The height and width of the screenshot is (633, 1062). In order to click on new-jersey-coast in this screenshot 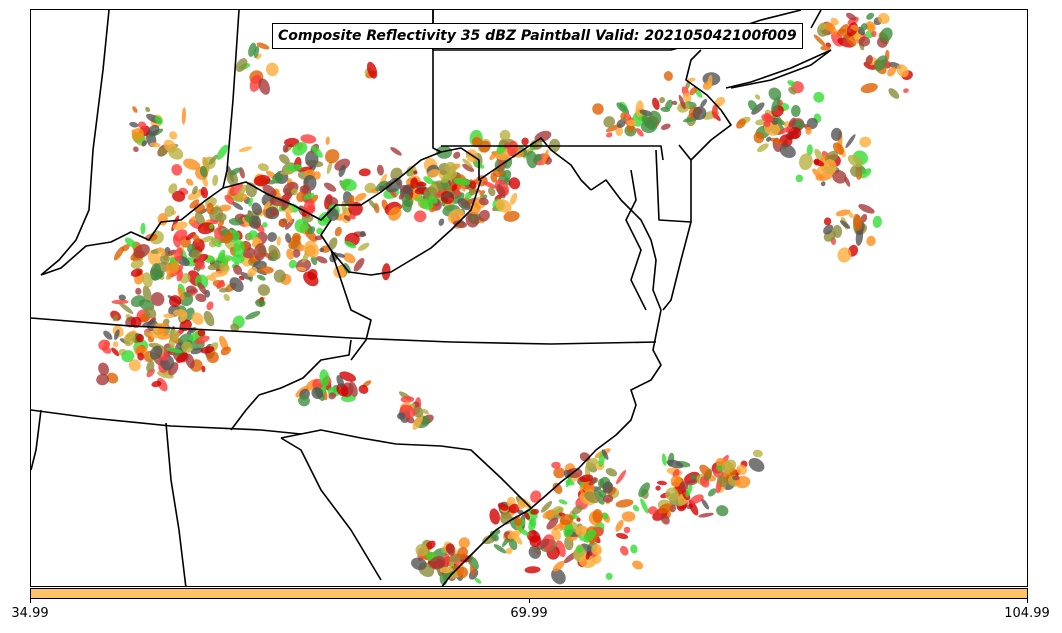, I will do `click(708, 105)`.